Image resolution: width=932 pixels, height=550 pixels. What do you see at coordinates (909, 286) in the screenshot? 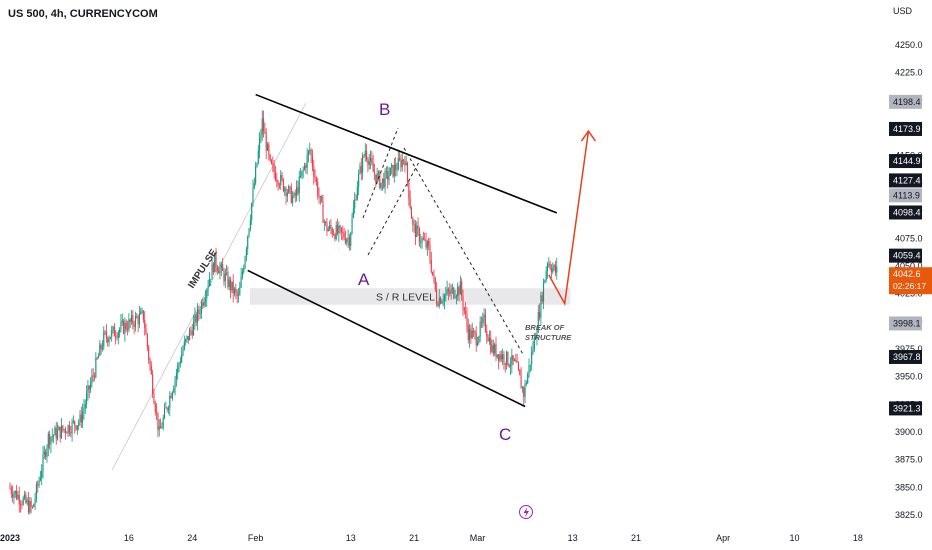
I see `last-price-countdown: 02:26:17` at bounding box center [909, 286].